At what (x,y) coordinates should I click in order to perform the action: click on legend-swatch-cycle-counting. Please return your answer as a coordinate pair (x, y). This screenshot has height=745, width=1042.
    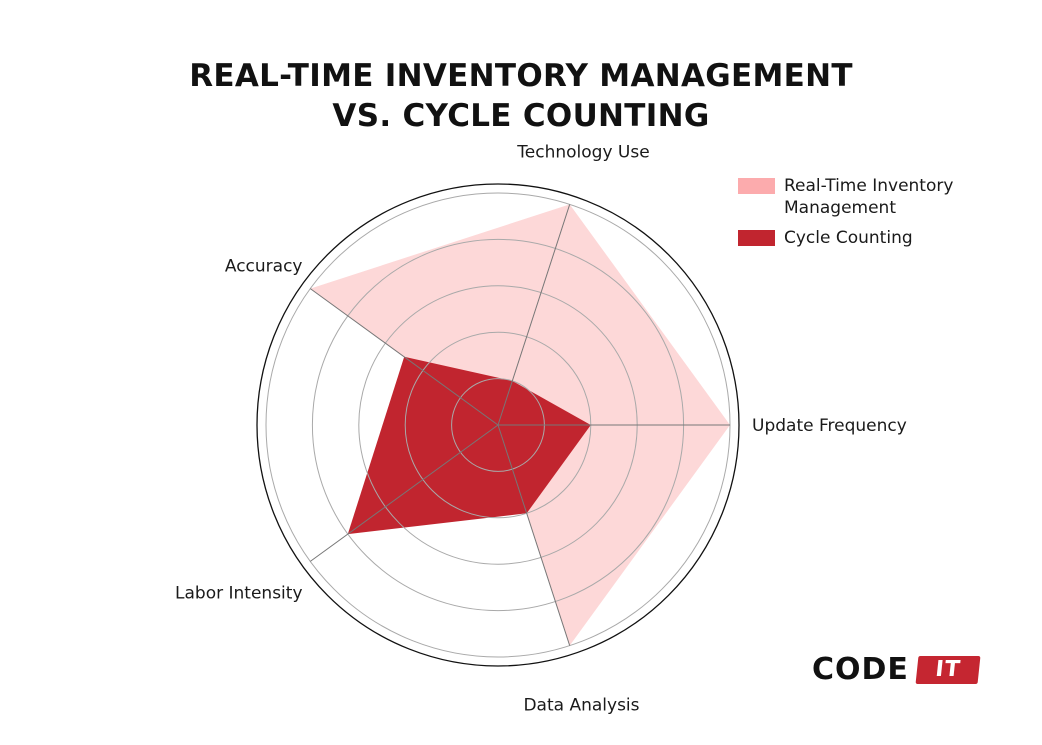
    Looking at the image, I should click on (756, 238).